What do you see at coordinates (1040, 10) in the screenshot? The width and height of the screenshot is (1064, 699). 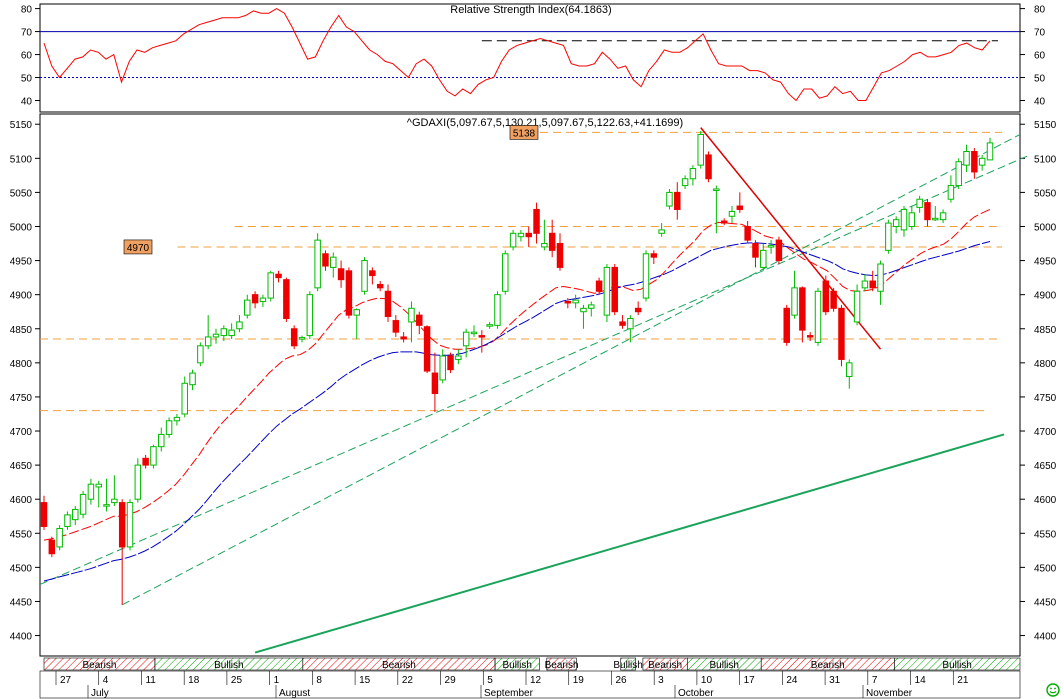 I see `rsi-tick-right: 80` at bounding box center [1040, 10].